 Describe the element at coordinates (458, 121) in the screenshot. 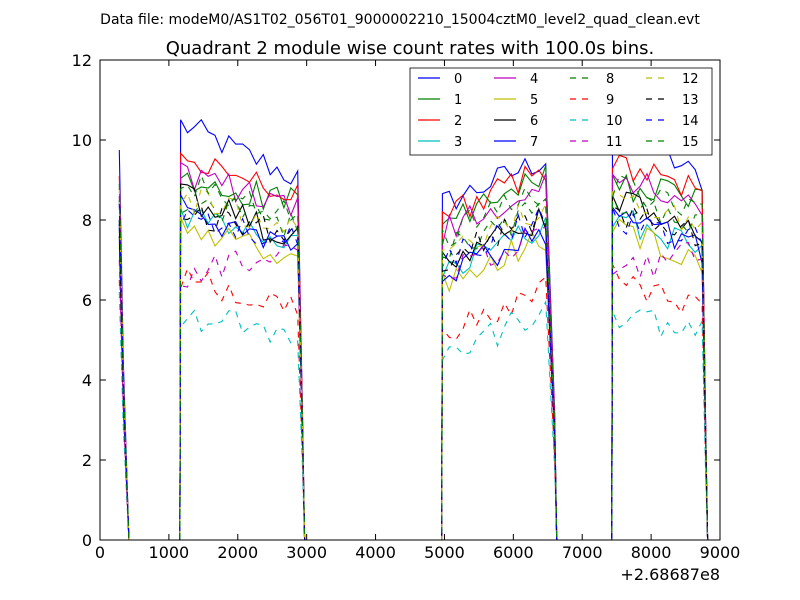

I see `legend-label-2: 2` at that location.